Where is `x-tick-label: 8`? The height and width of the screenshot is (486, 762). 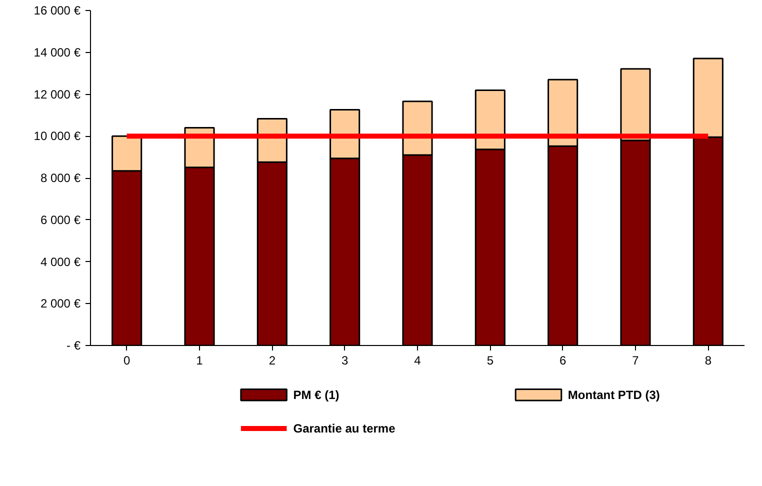 x-tick-label: 8 is located at coordinates (708, 361).